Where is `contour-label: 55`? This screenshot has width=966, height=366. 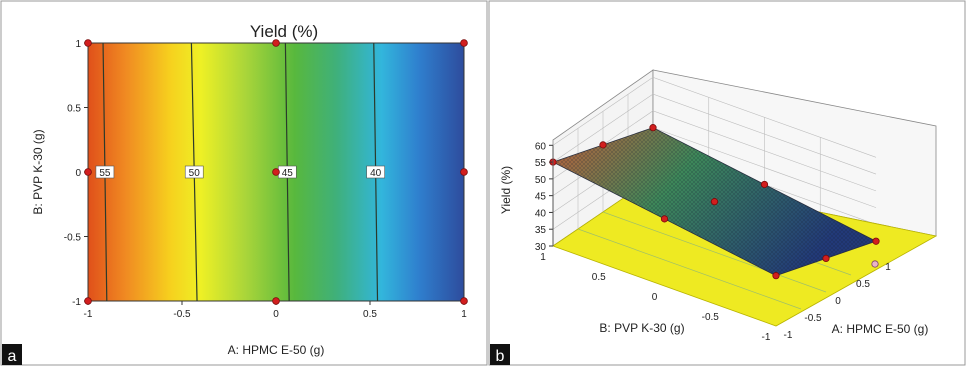 contour-label: 55 is located at coordinates (105, 173).